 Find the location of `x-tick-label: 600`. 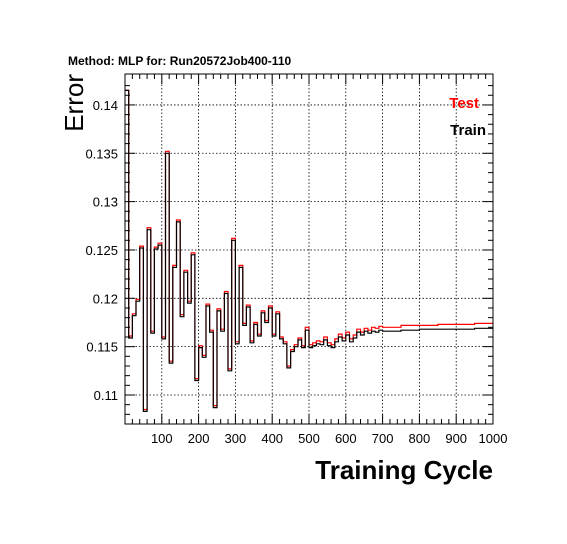

x-tick-label: 600 is located at coordinates (346, 438).